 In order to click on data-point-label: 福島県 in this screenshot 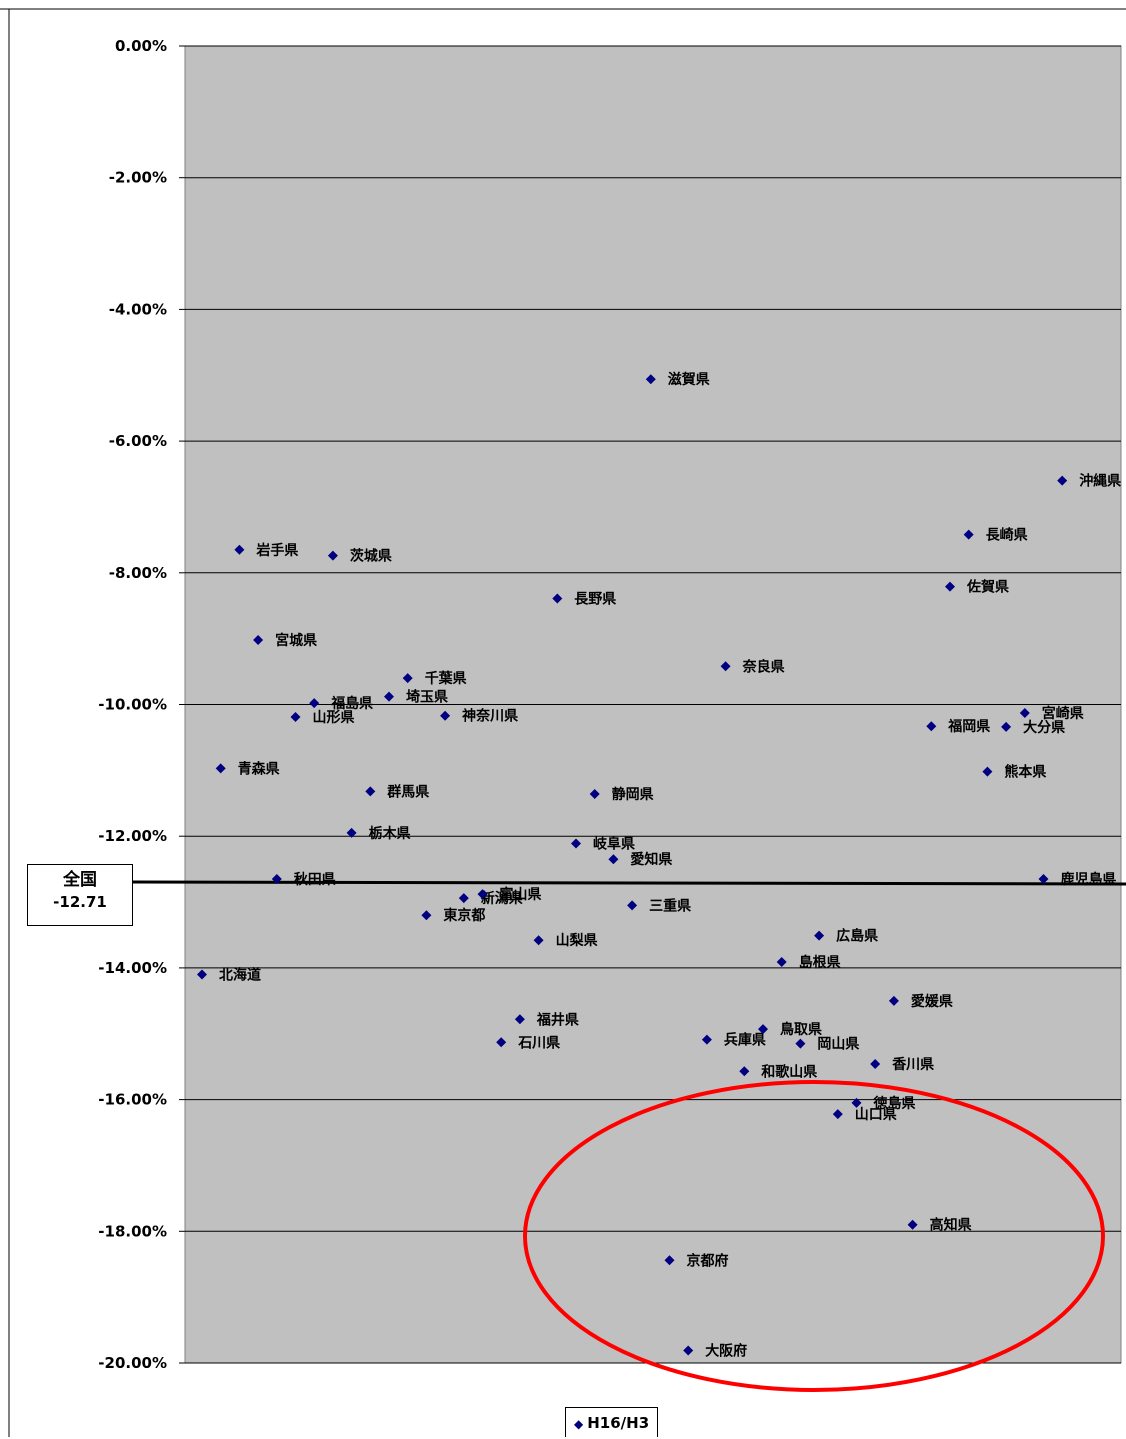, I will do `click(351, 703)`.